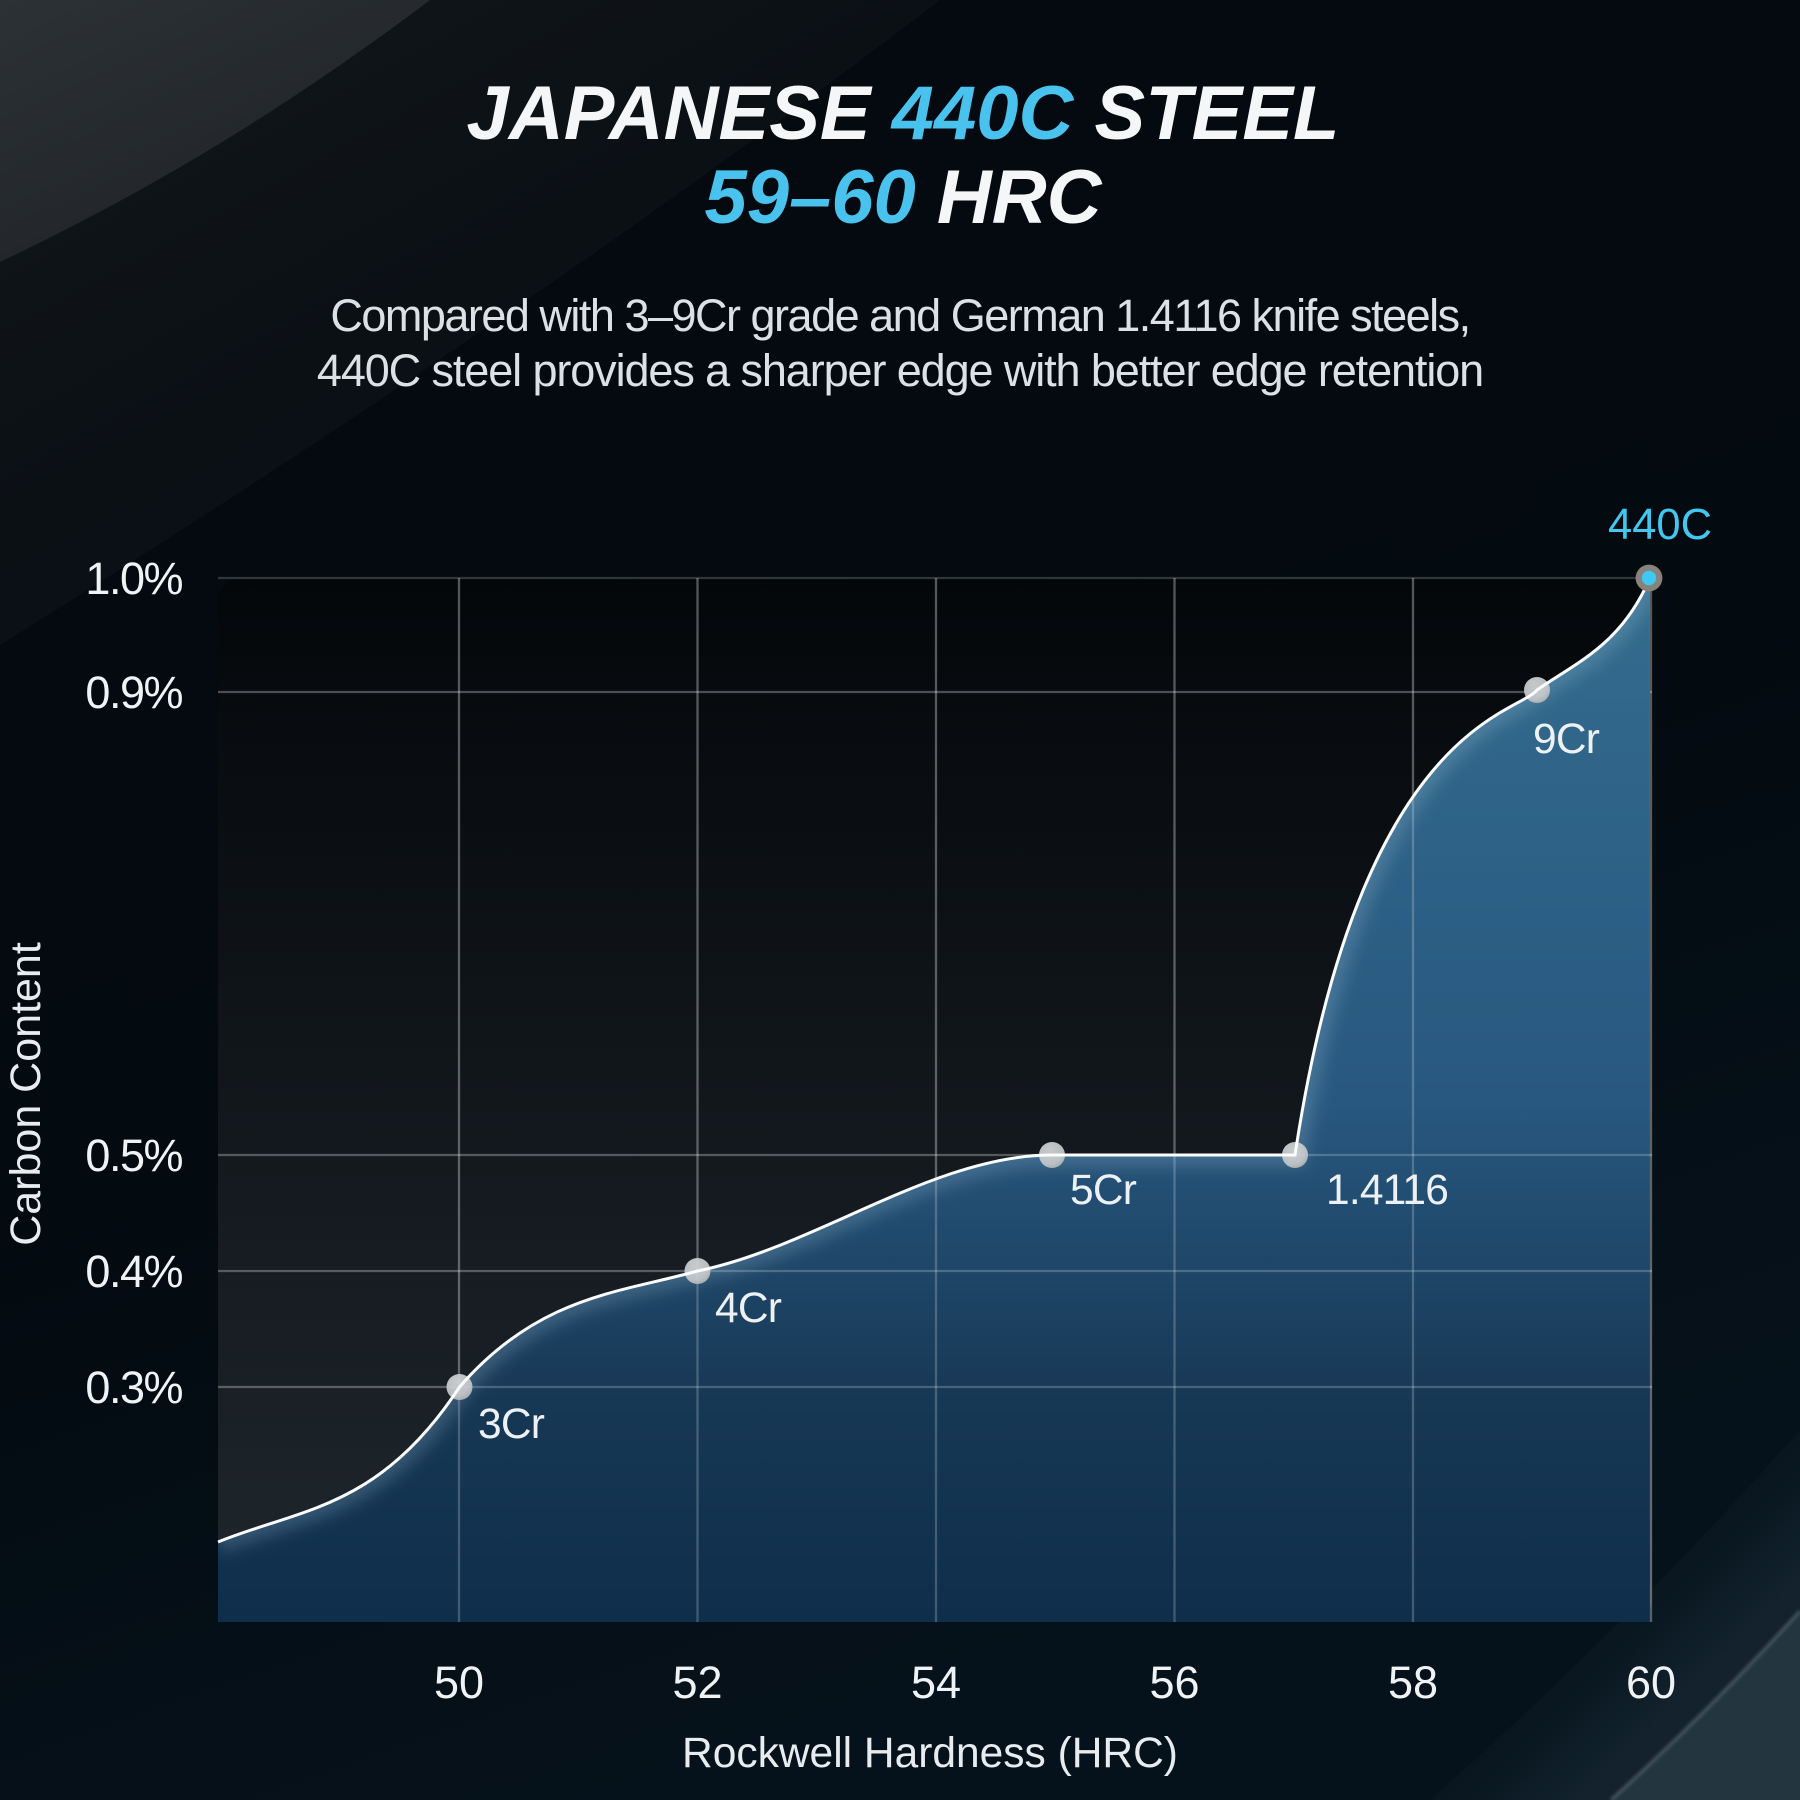 The width and height of the screenshot is (1800, 1800). What do you see at coordinates (748, 1308) in the screenshot?
I see `svg-text: 4Cr` at bounding box center [748, 1308].